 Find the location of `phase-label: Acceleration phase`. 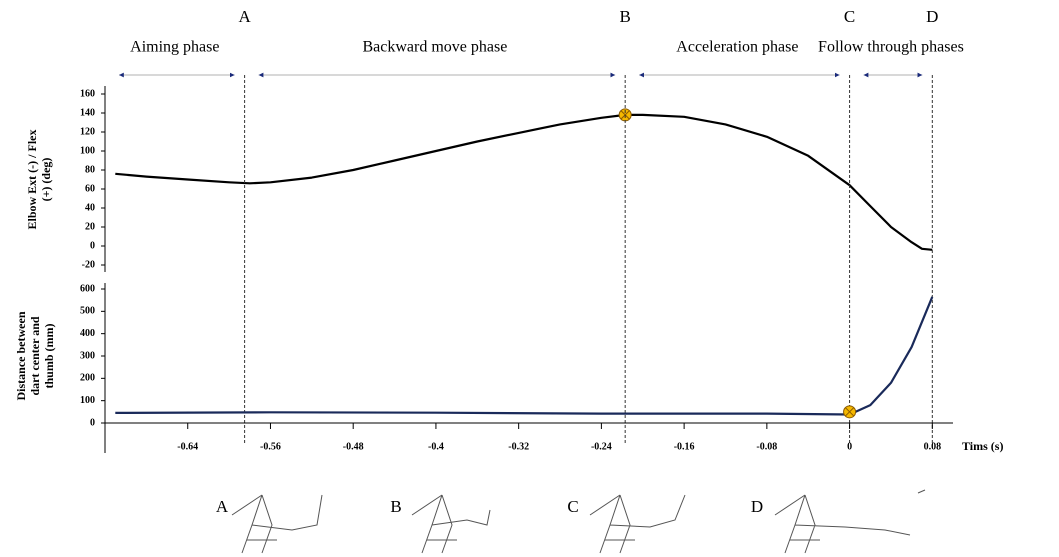

phase-label: Acceleration phase is located at coordinates (737, 47).